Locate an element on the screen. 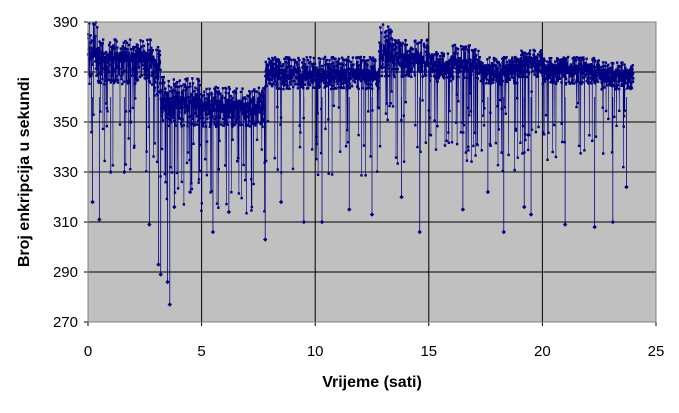  y-tick-label: 330 is located at coordinates (65, 172).